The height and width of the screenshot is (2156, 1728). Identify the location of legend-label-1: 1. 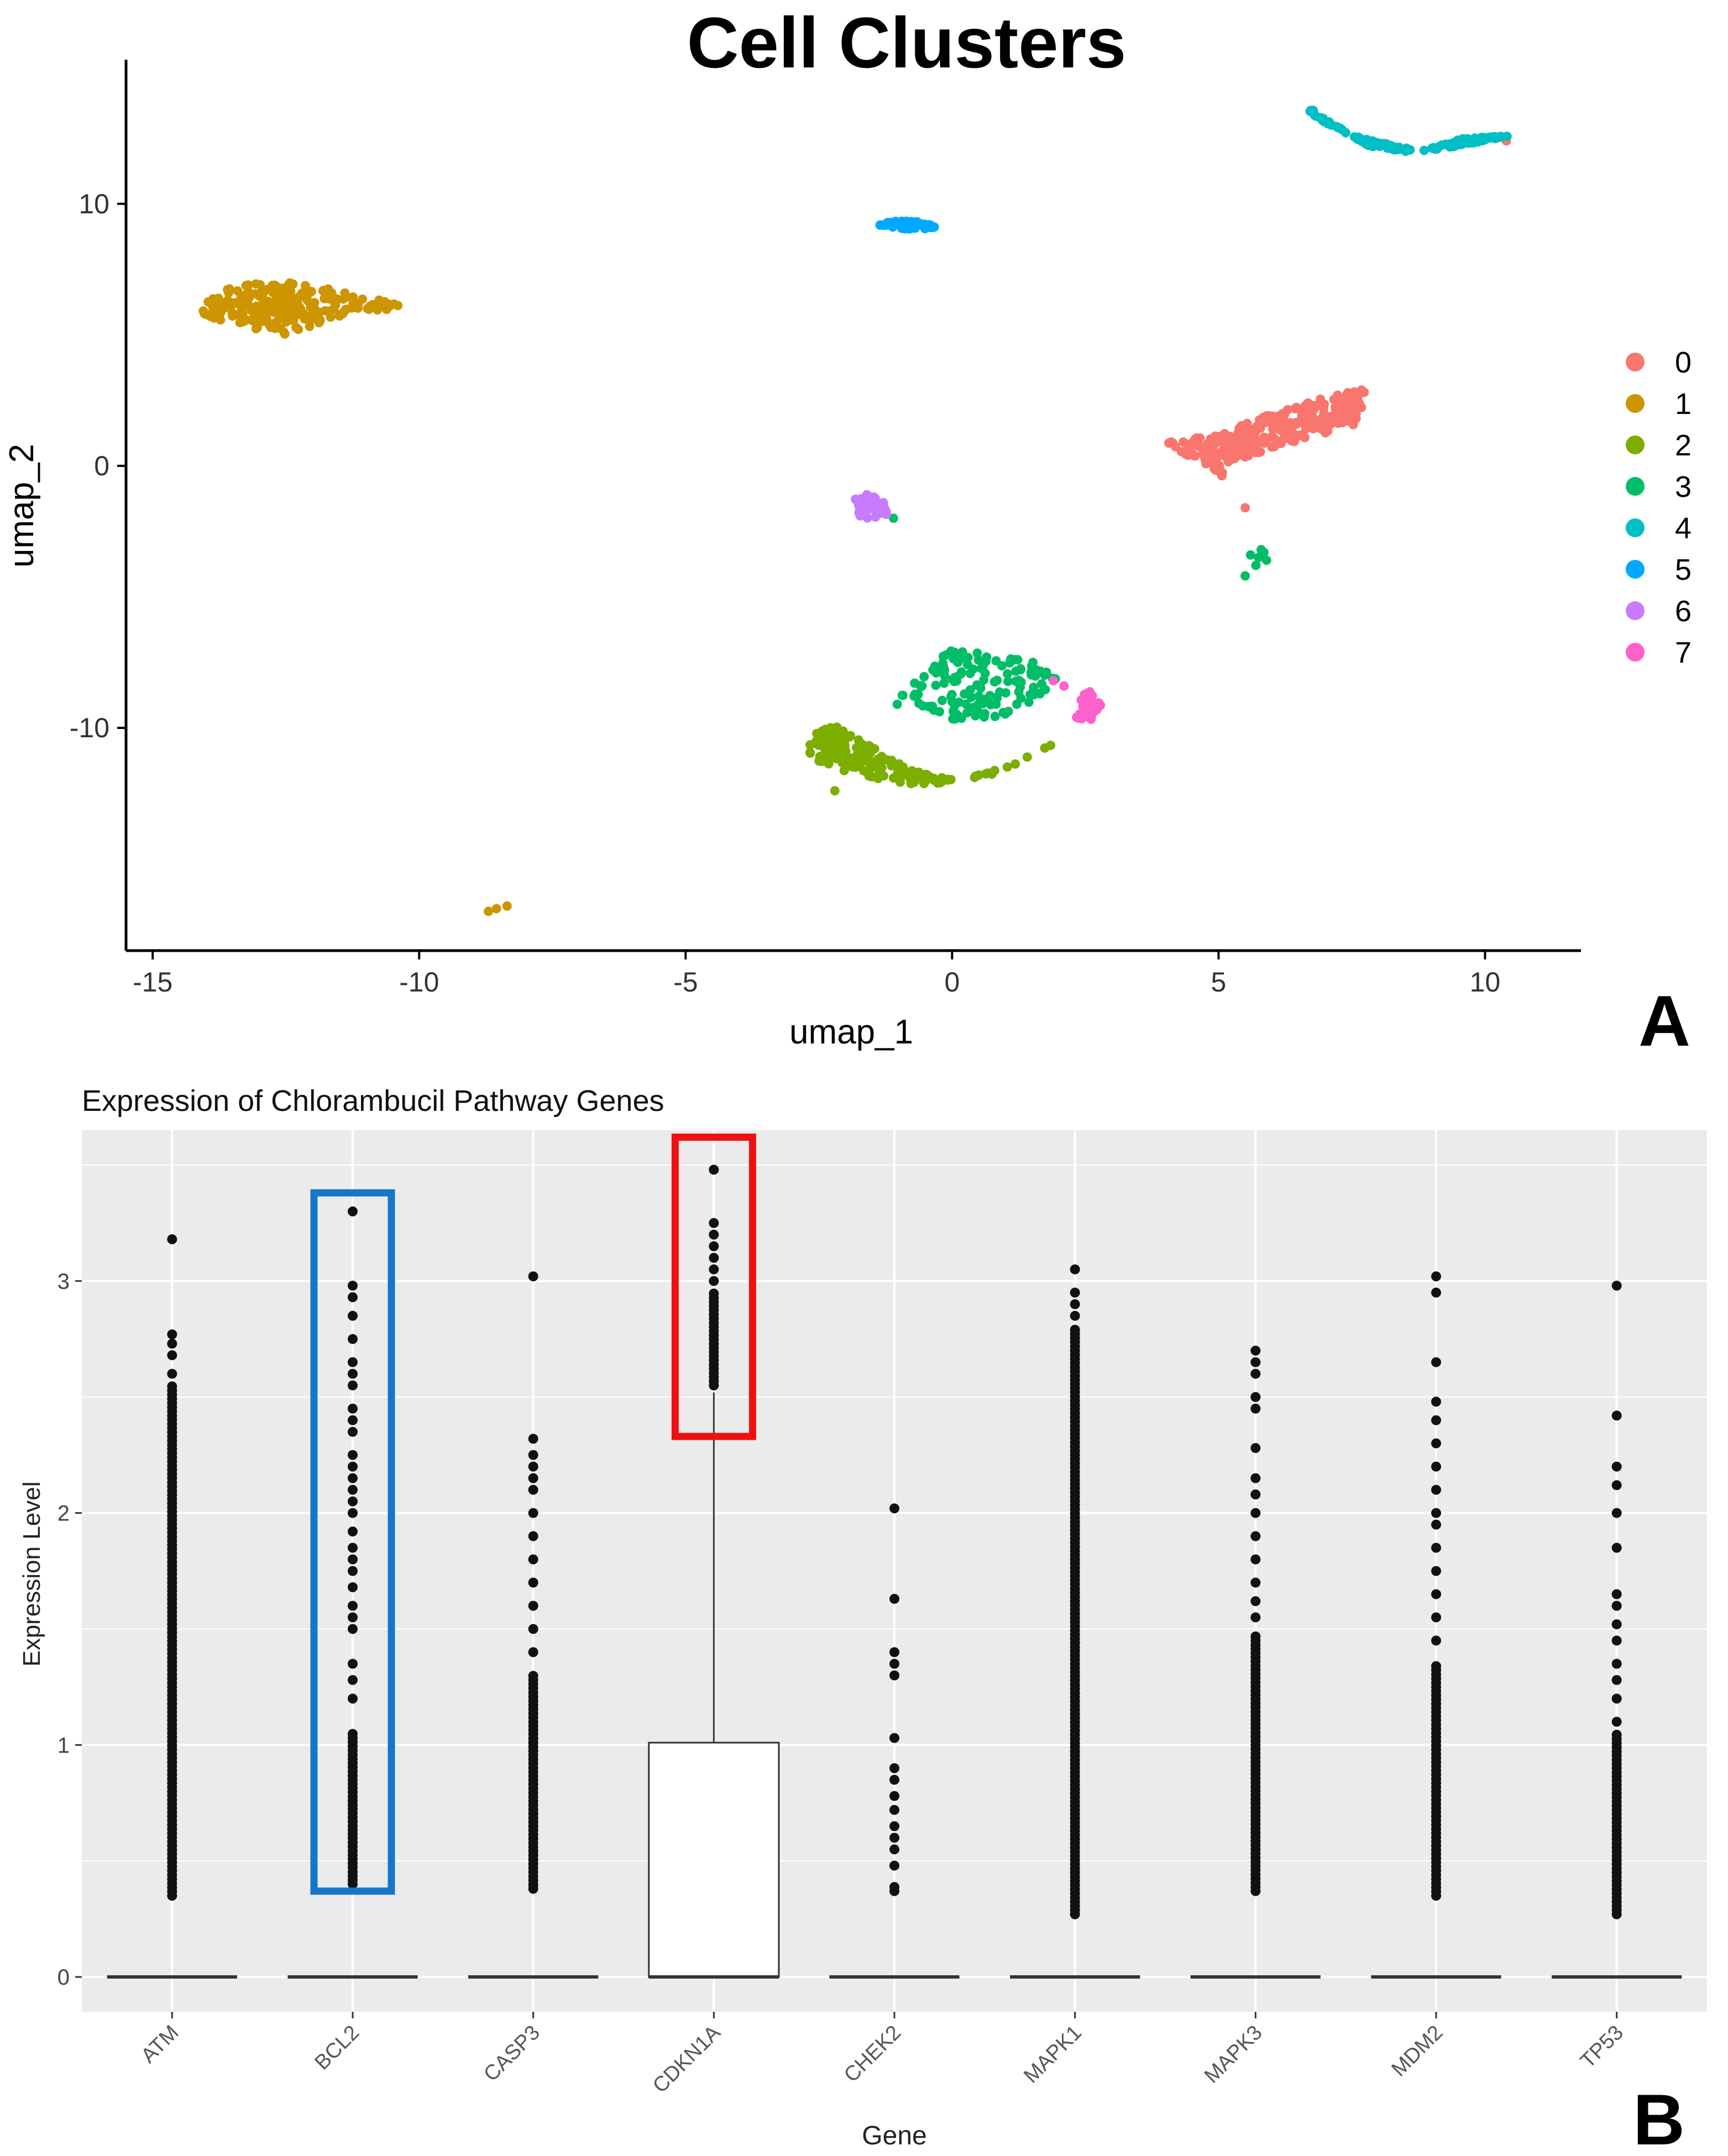
(1683, 404).